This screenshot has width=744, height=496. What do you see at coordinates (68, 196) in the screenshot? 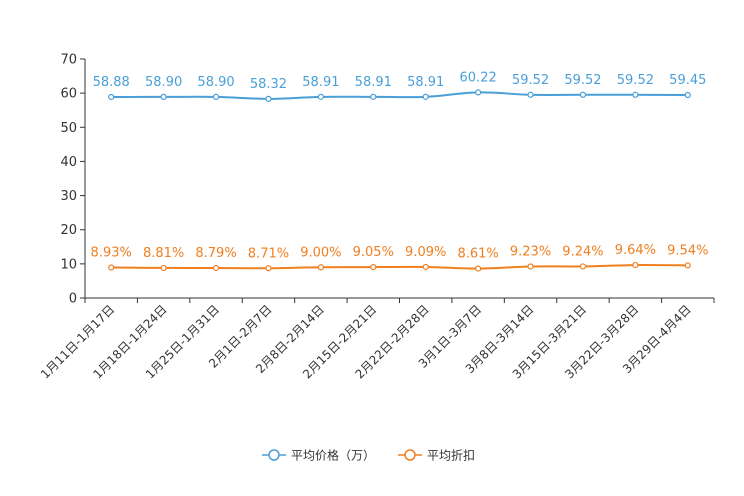
I see `y-tick-label: 30` at bounding box center [68, 196].